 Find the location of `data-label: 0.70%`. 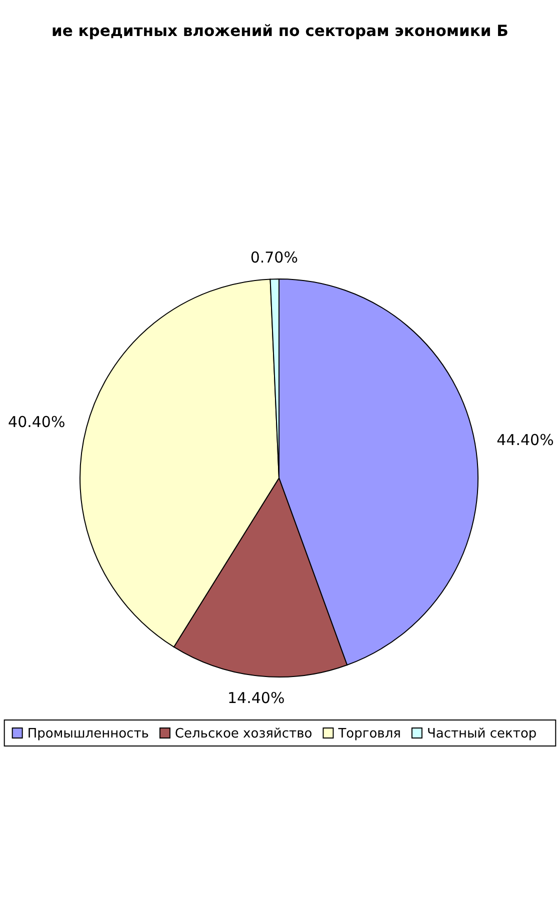

data-label: 0.70% is located at coordinates (274, 257).